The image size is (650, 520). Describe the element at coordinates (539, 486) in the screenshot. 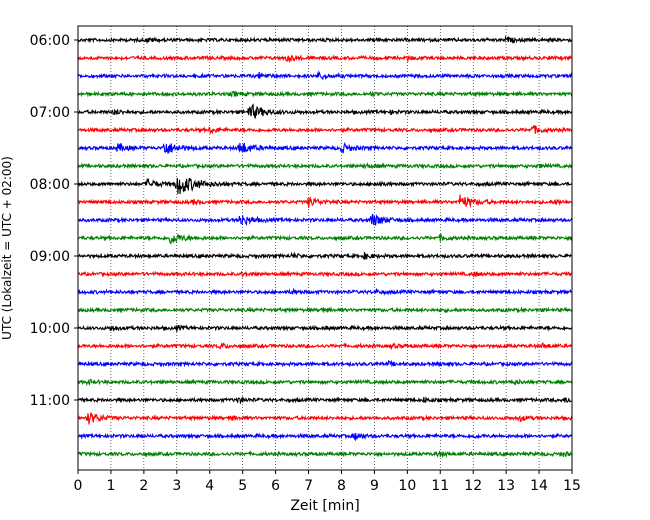

I see `x-tick-label: 14` at that location.